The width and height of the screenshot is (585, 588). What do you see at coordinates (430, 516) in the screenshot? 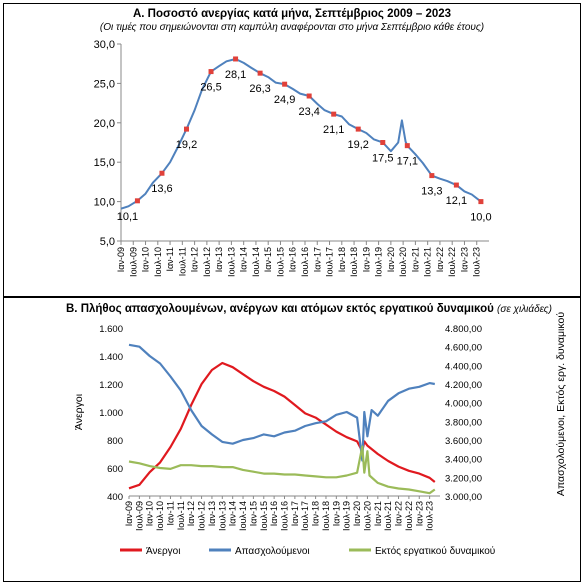
I see `chart-b-x-tick-label: Ιουλ-23` at bounding box center [430, 516].